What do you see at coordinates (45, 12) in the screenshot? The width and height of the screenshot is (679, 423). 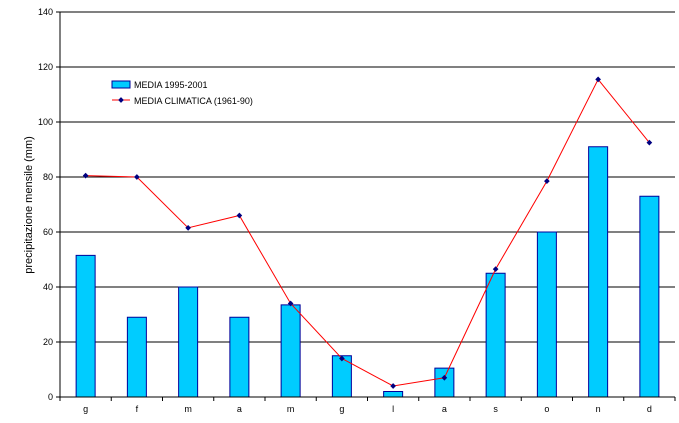 I see `y-tick-label: 140` at bounding box center [45, 12].